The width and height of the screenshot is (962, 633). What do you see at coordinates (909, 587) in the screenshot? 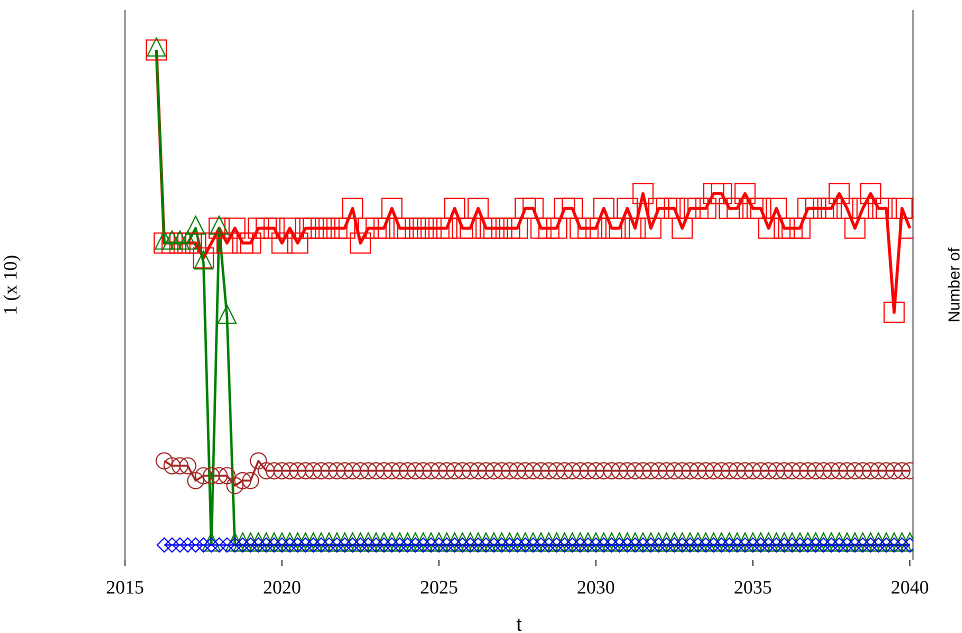
I see `x-tick-label: 2040` at bounding box center [909, 587].